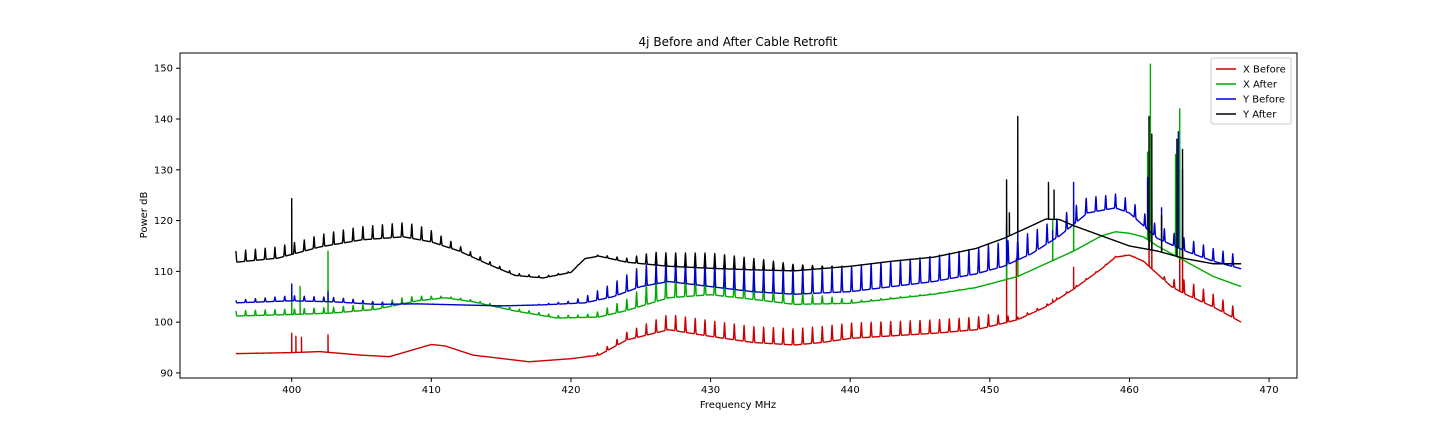 The height and width of the screenshot is (432, 1440). I want to click on y-tick-label: 130, so click(163, 170).